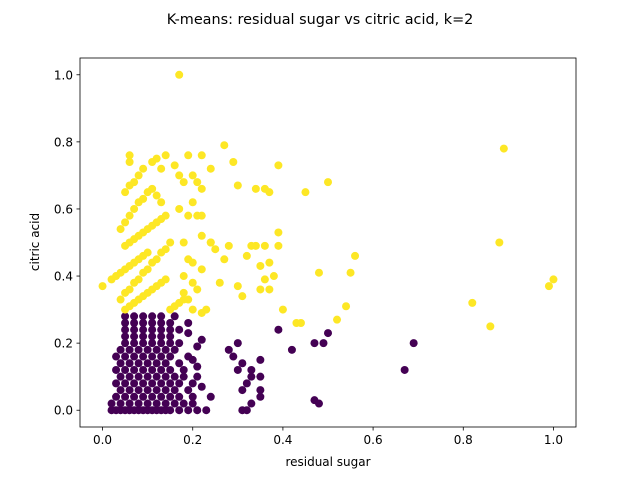 The width and height of the screenshot is (640, 480). What do you see at coordinates (373, 440) in the screenshot?
I see `x-tick-label: 0.6` at bounding box center [373, 440].